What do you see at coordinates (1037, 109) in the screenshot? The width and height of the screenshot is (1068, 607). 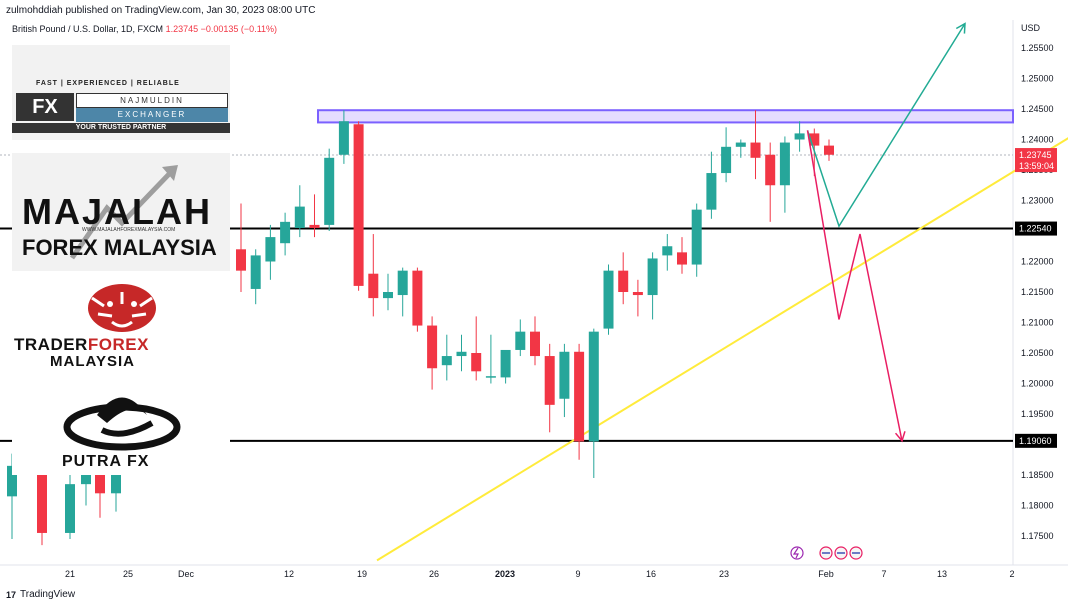 I see `y-tick-label: 1.24500` at bounding box center [1037, 109].